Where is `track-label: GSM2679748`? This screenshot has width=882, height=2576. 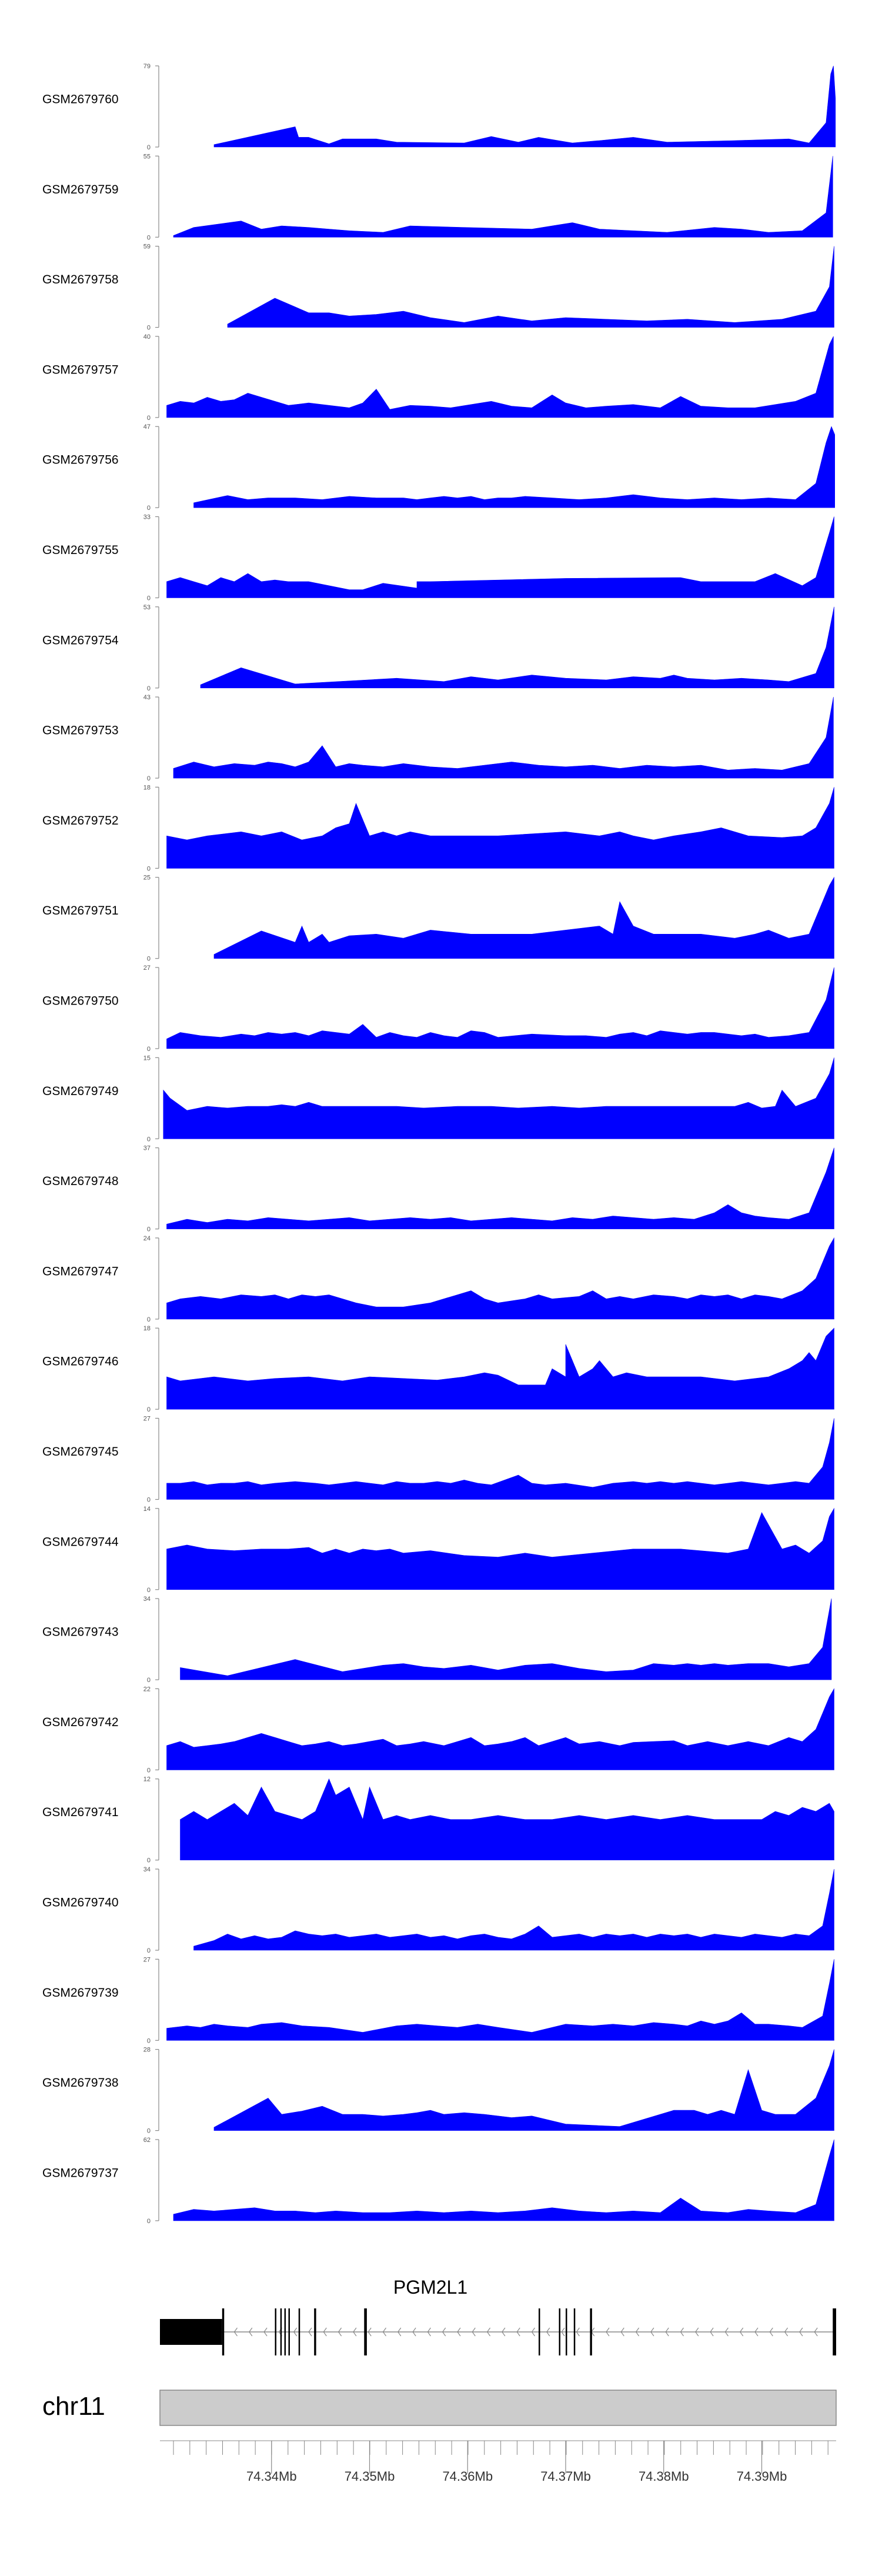 track-label: GSM2679748 is located at coordinates (80, 1181).